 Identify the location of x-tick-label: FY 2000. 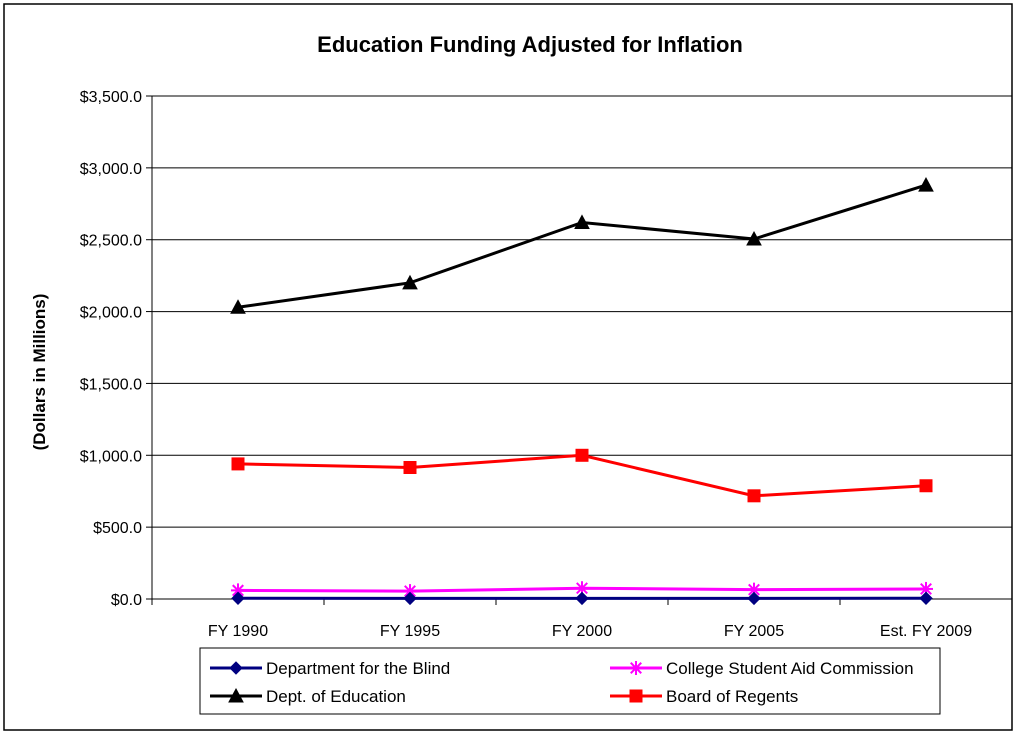
(582, 631).